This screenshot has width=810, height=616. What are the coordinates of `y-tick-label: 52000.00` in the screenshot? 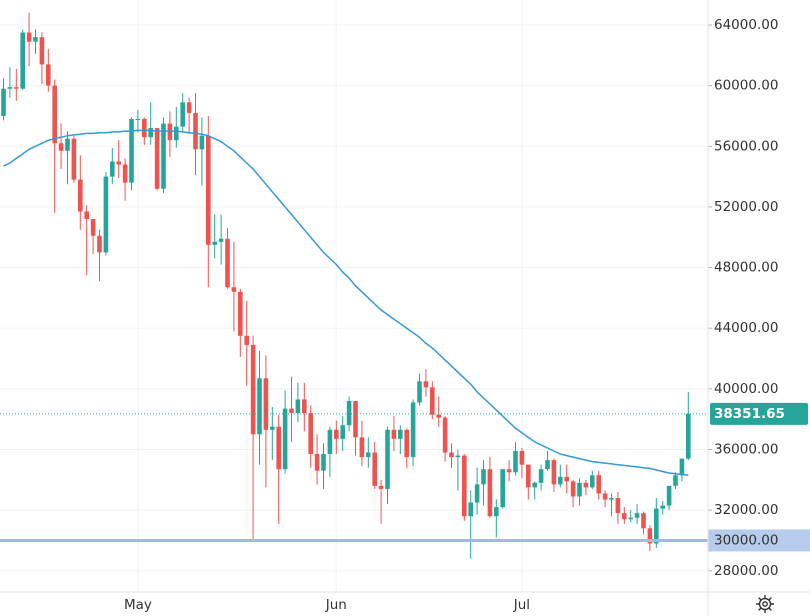 It's located at (746, 207).